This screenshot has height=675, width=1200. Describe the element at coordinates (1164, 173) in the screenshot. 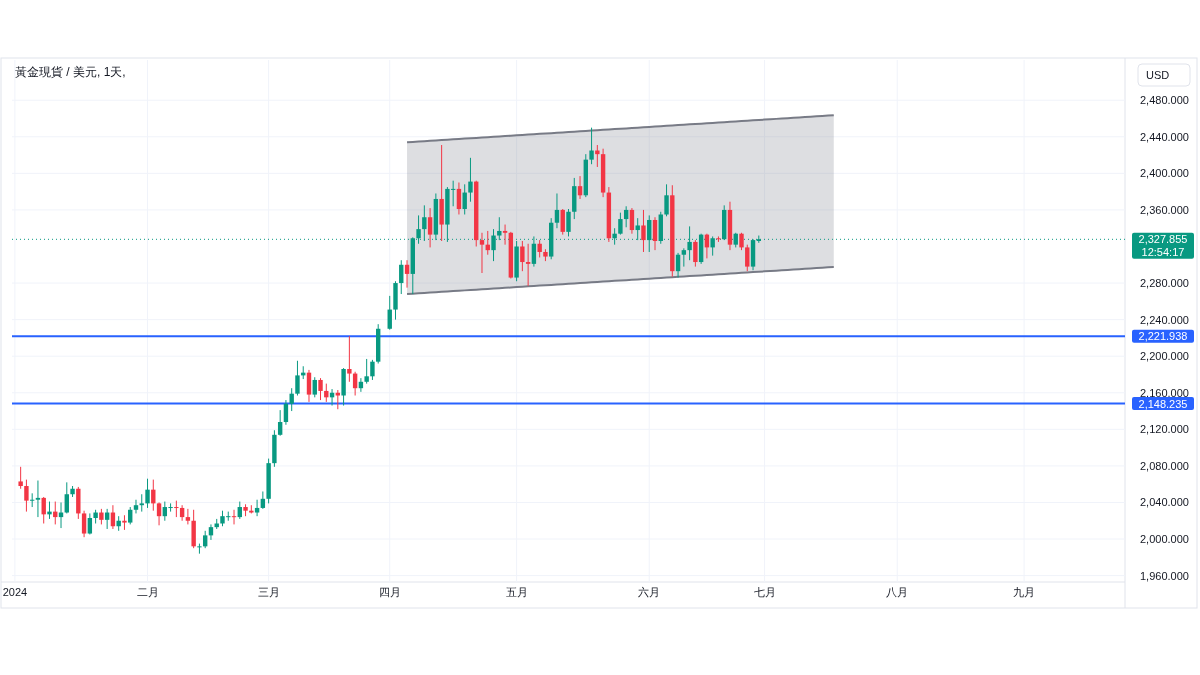

I see `y-tick-label: 2,400.000` at that location.